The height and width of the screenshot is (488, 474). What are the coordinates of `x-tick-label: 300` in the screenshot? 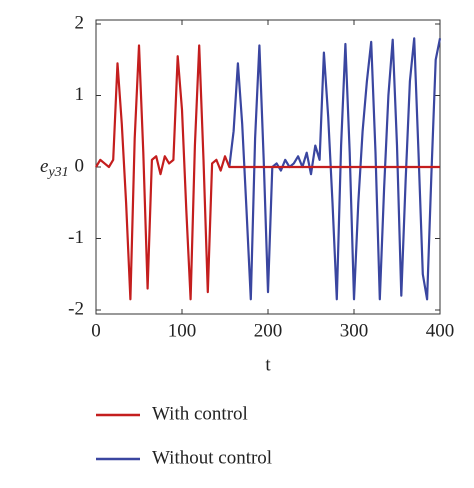 It's located at (354, 330).